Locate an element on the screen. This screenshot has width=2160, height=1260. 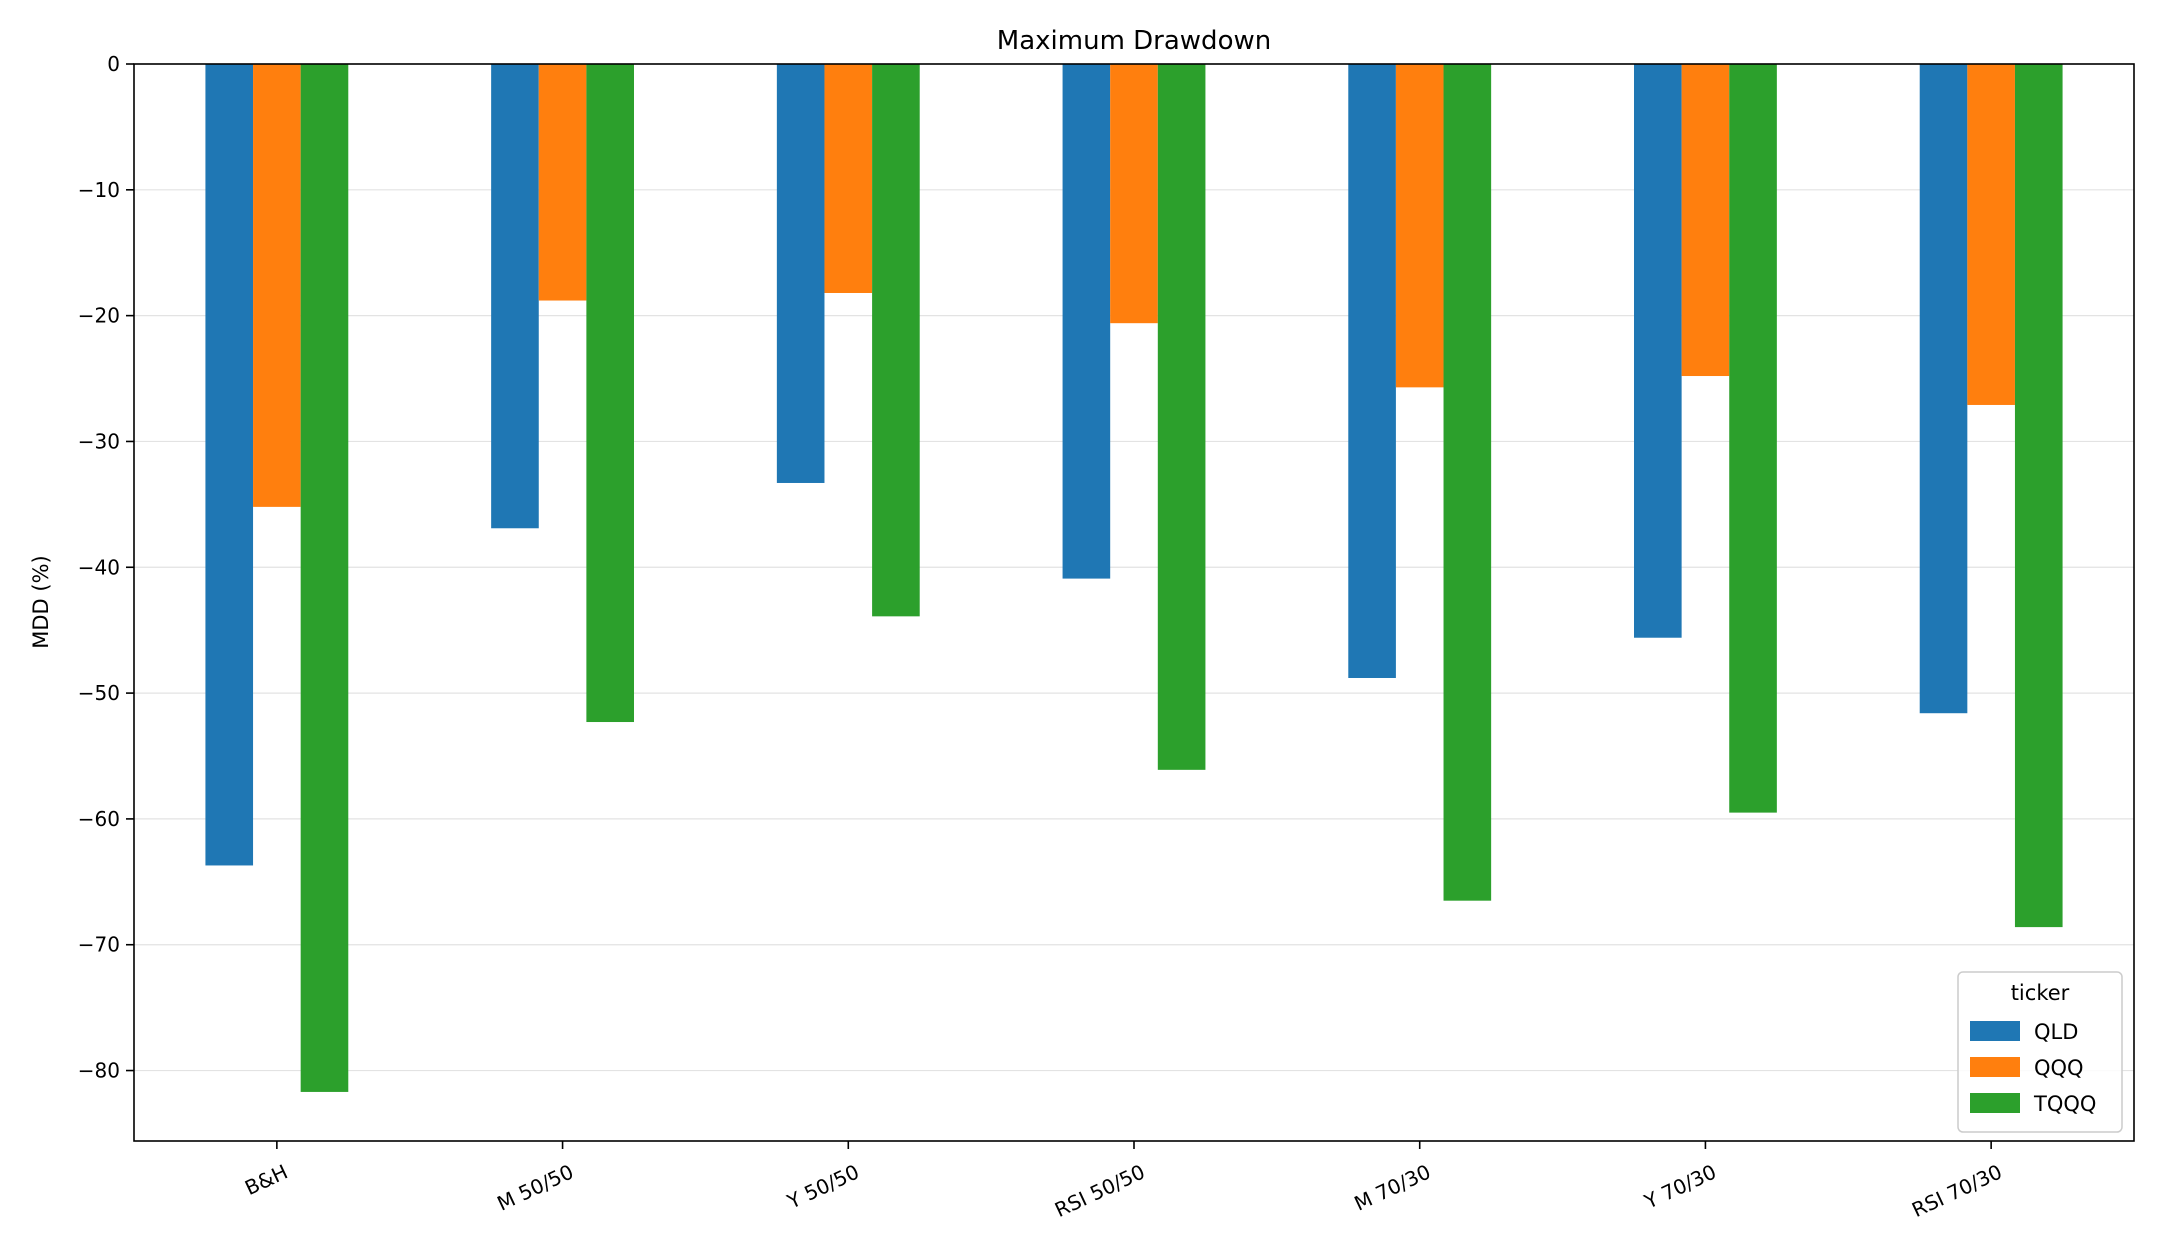
y-tick-label: −60 is located at coordinates (99, 819).